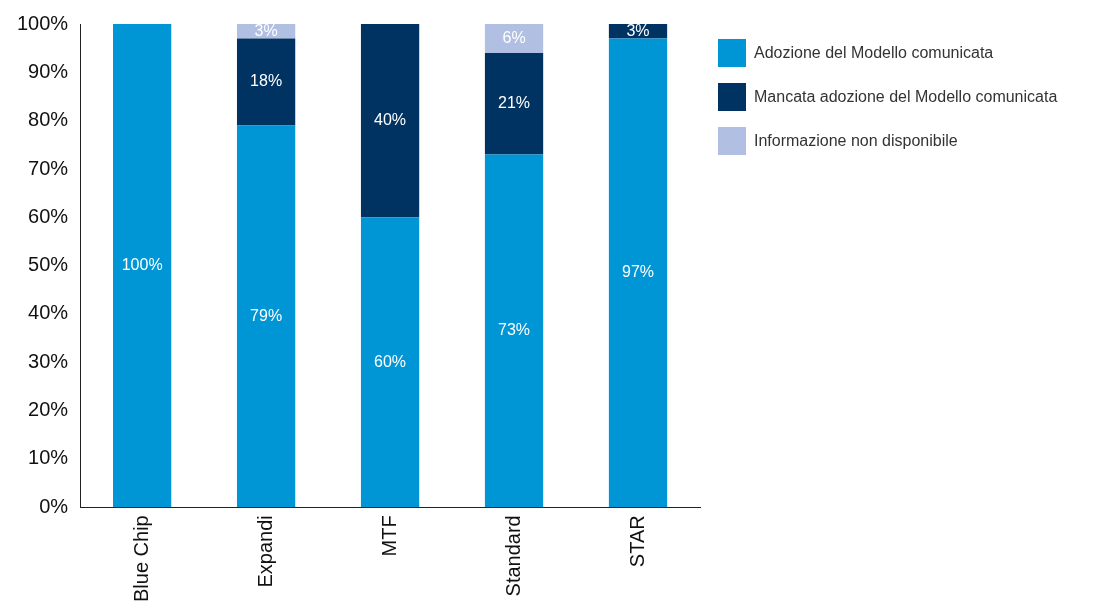 This screenshot has width=1110, height=610. Describe the element at coordinates (43, 22) in the screenshot. I see `y-tick-label: 100%` at that location.